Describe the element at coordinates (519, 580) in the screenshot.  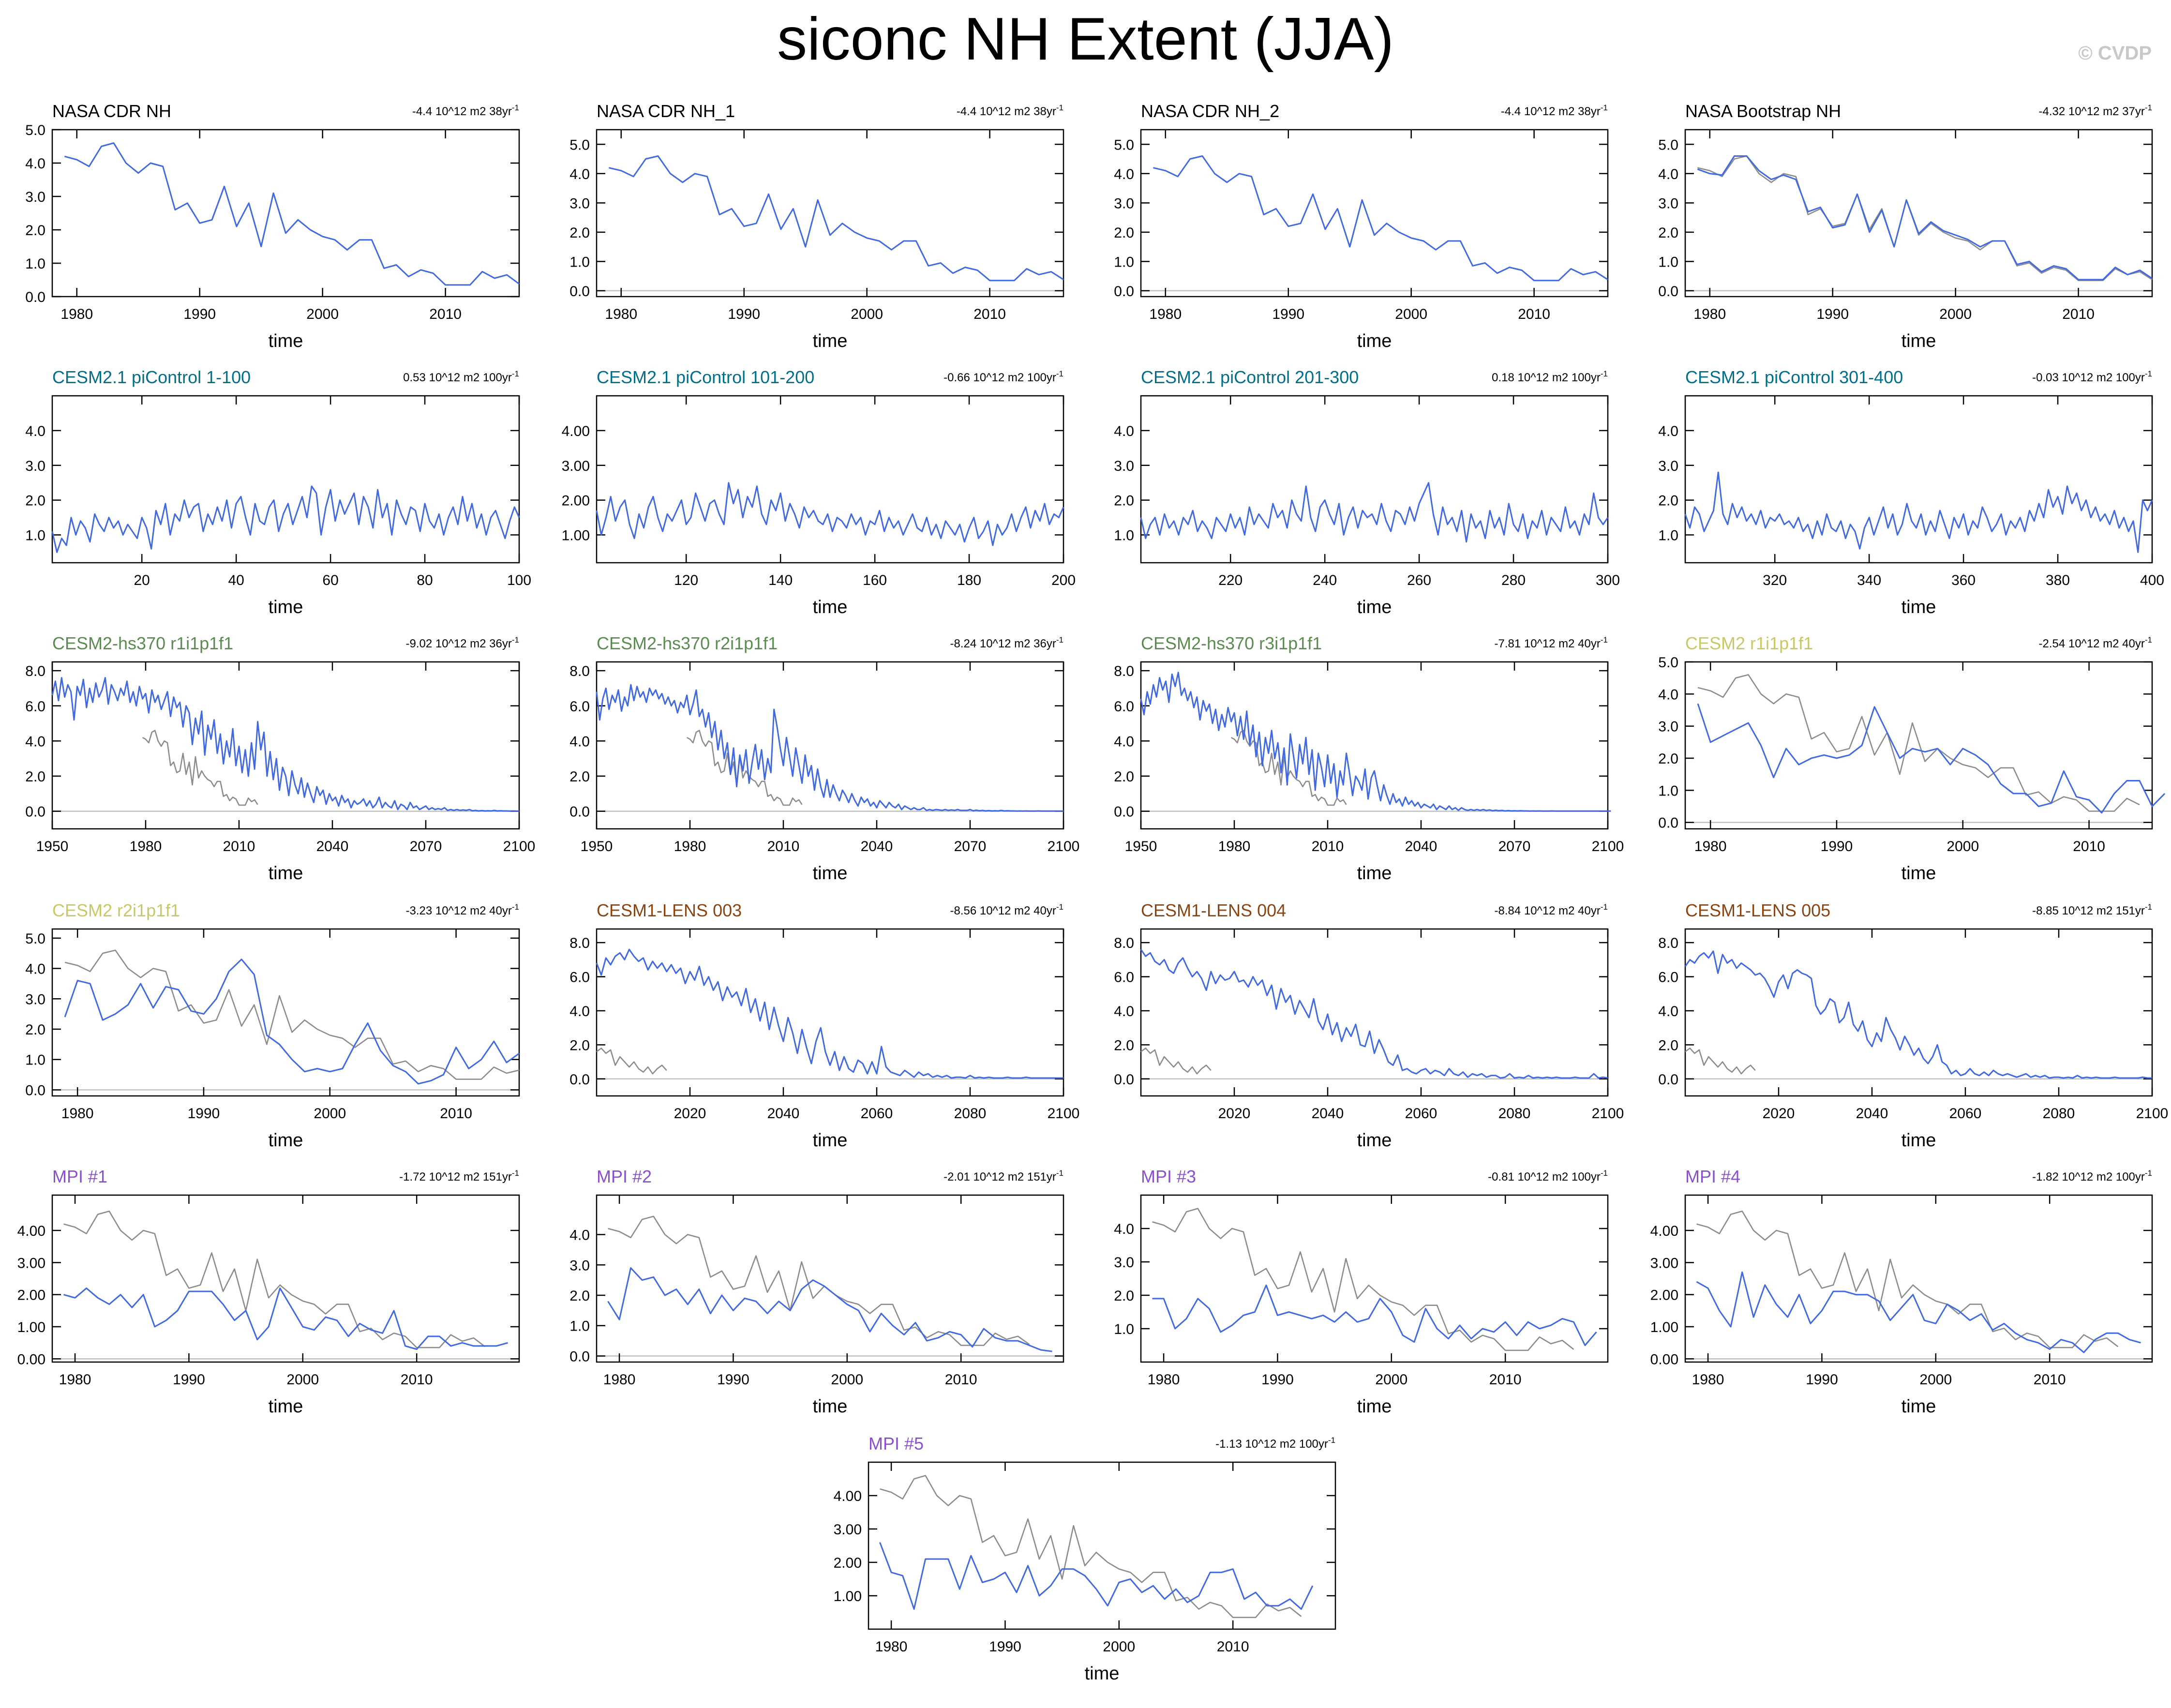
I see `x-tick-label: 100` at that location.